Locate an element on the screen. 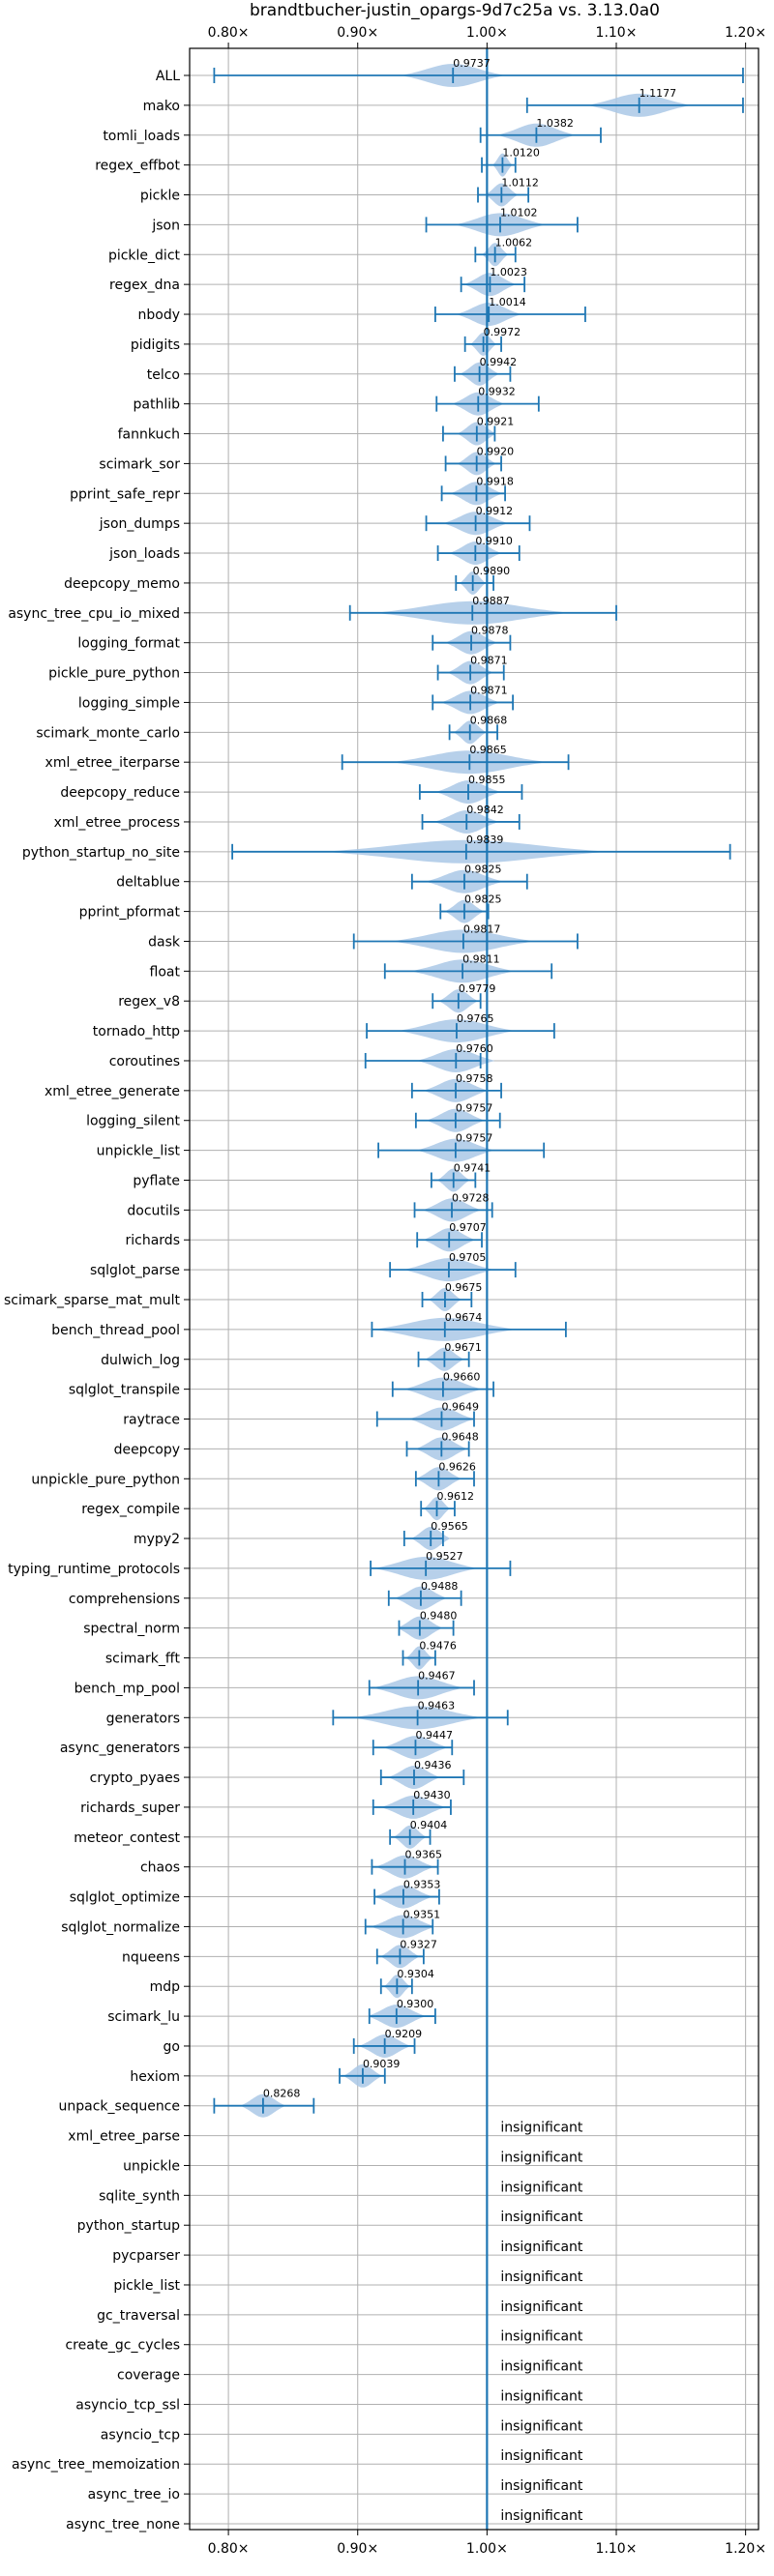 The image size is (774, 2576). value-label: 0.9565 is located at coordinates (449, 1526).